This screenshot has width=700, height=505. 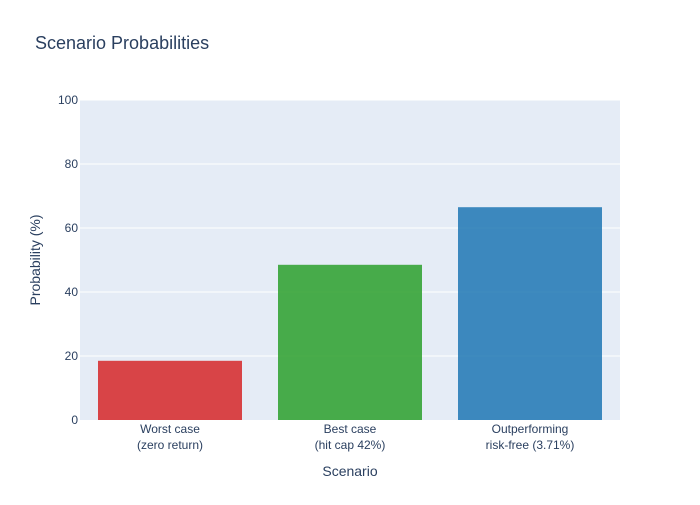 What do you see at coordinates (35, 259) in the screenshot?
I see `y-axis-title: Probability (%)` at bounding box center [35, 259].